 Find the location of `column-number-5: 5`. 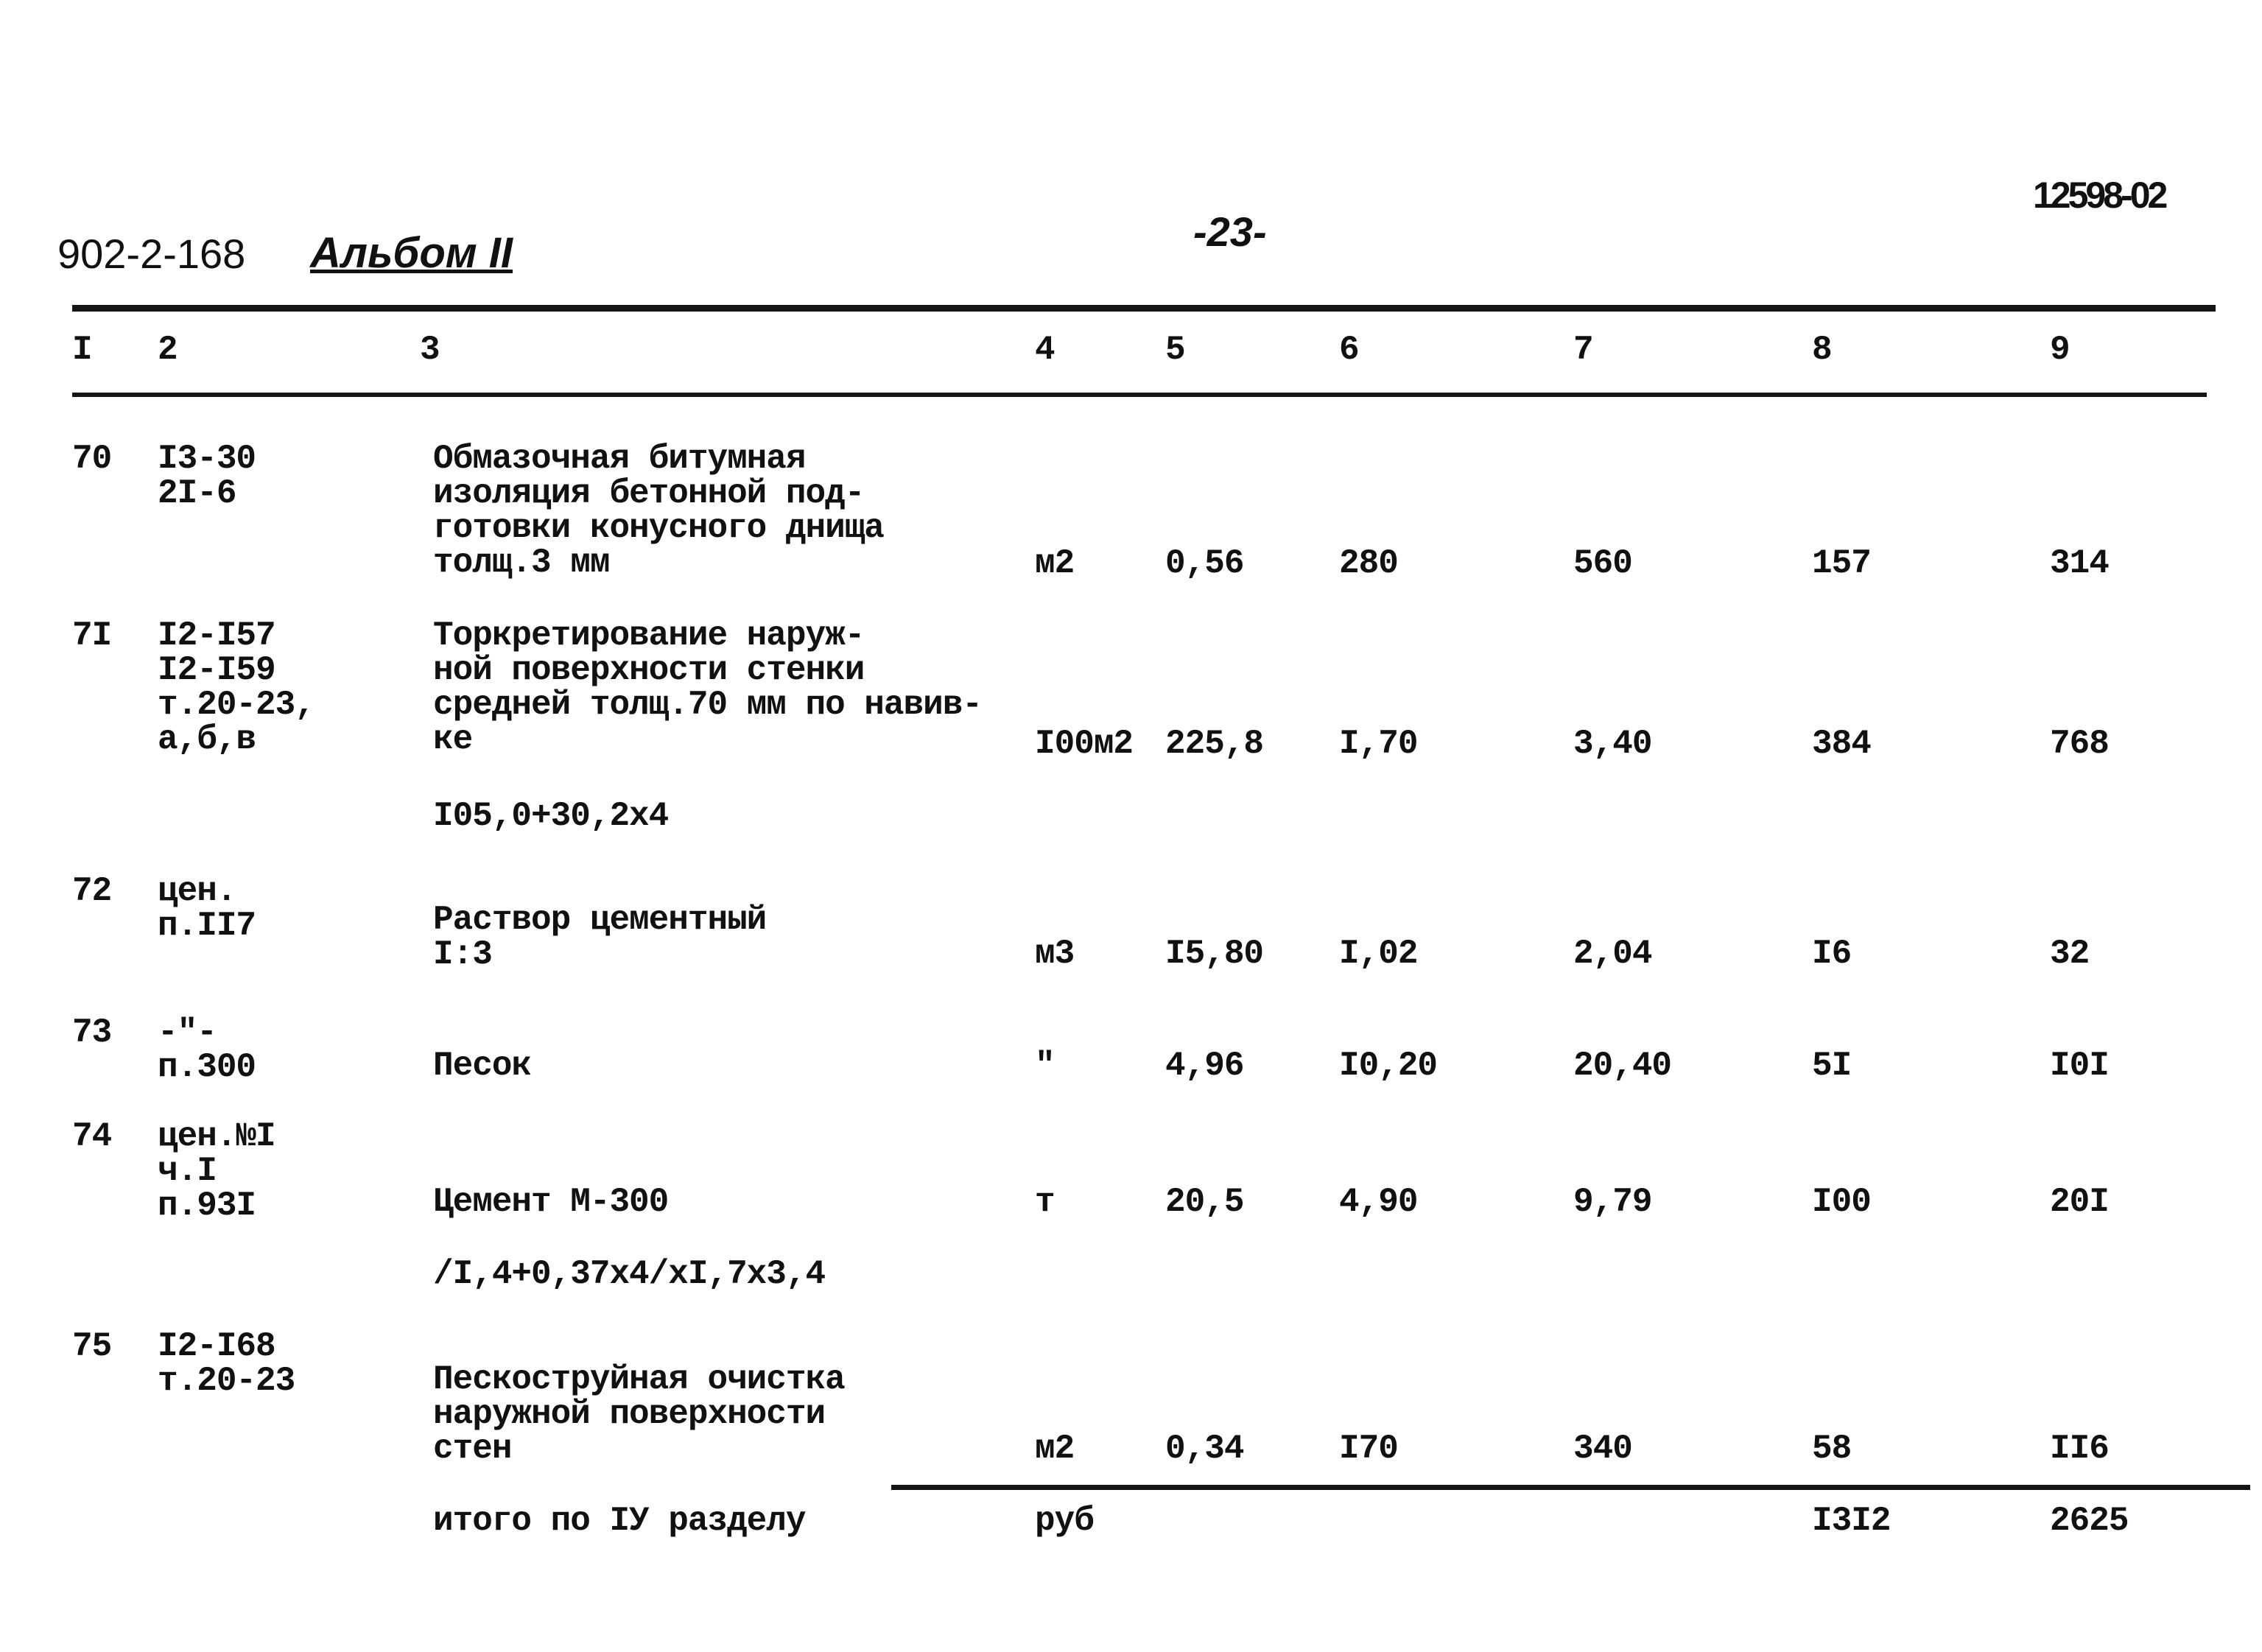

column-number-5: 5 is located at coordinates (1175, 350).